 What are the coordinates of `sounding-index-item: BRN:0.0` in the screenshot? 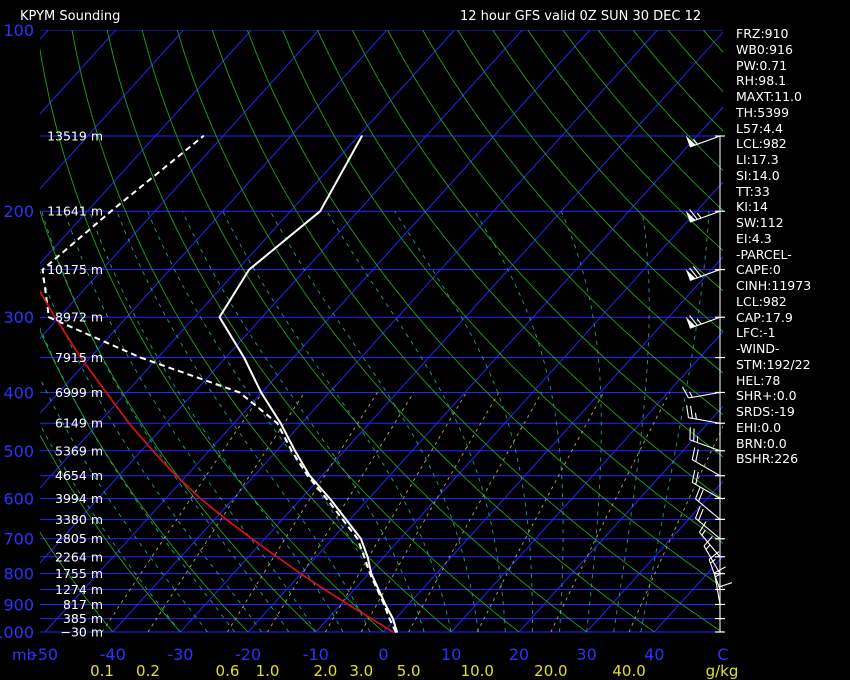 It's located at (761, 443).